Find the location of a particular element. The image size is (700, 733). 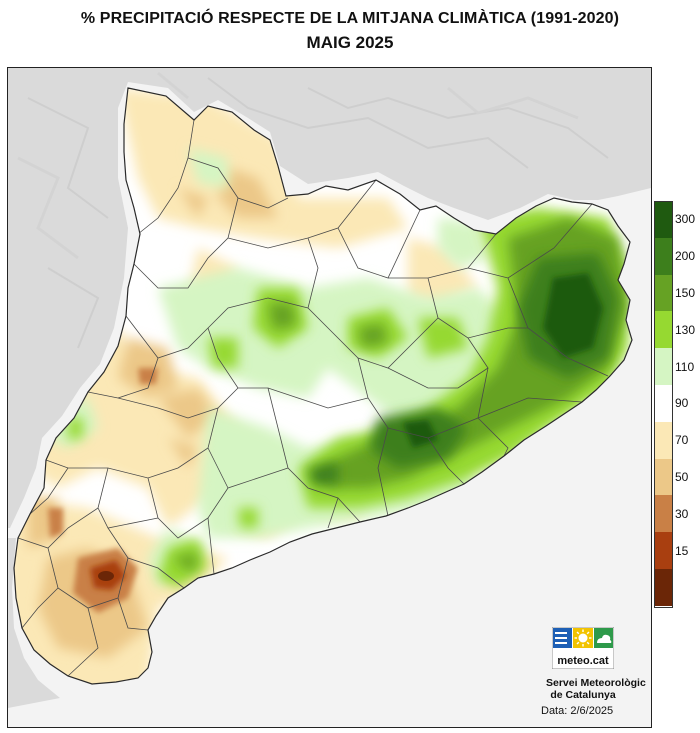

legend-label: 110 is located at coordinates (685, 366).